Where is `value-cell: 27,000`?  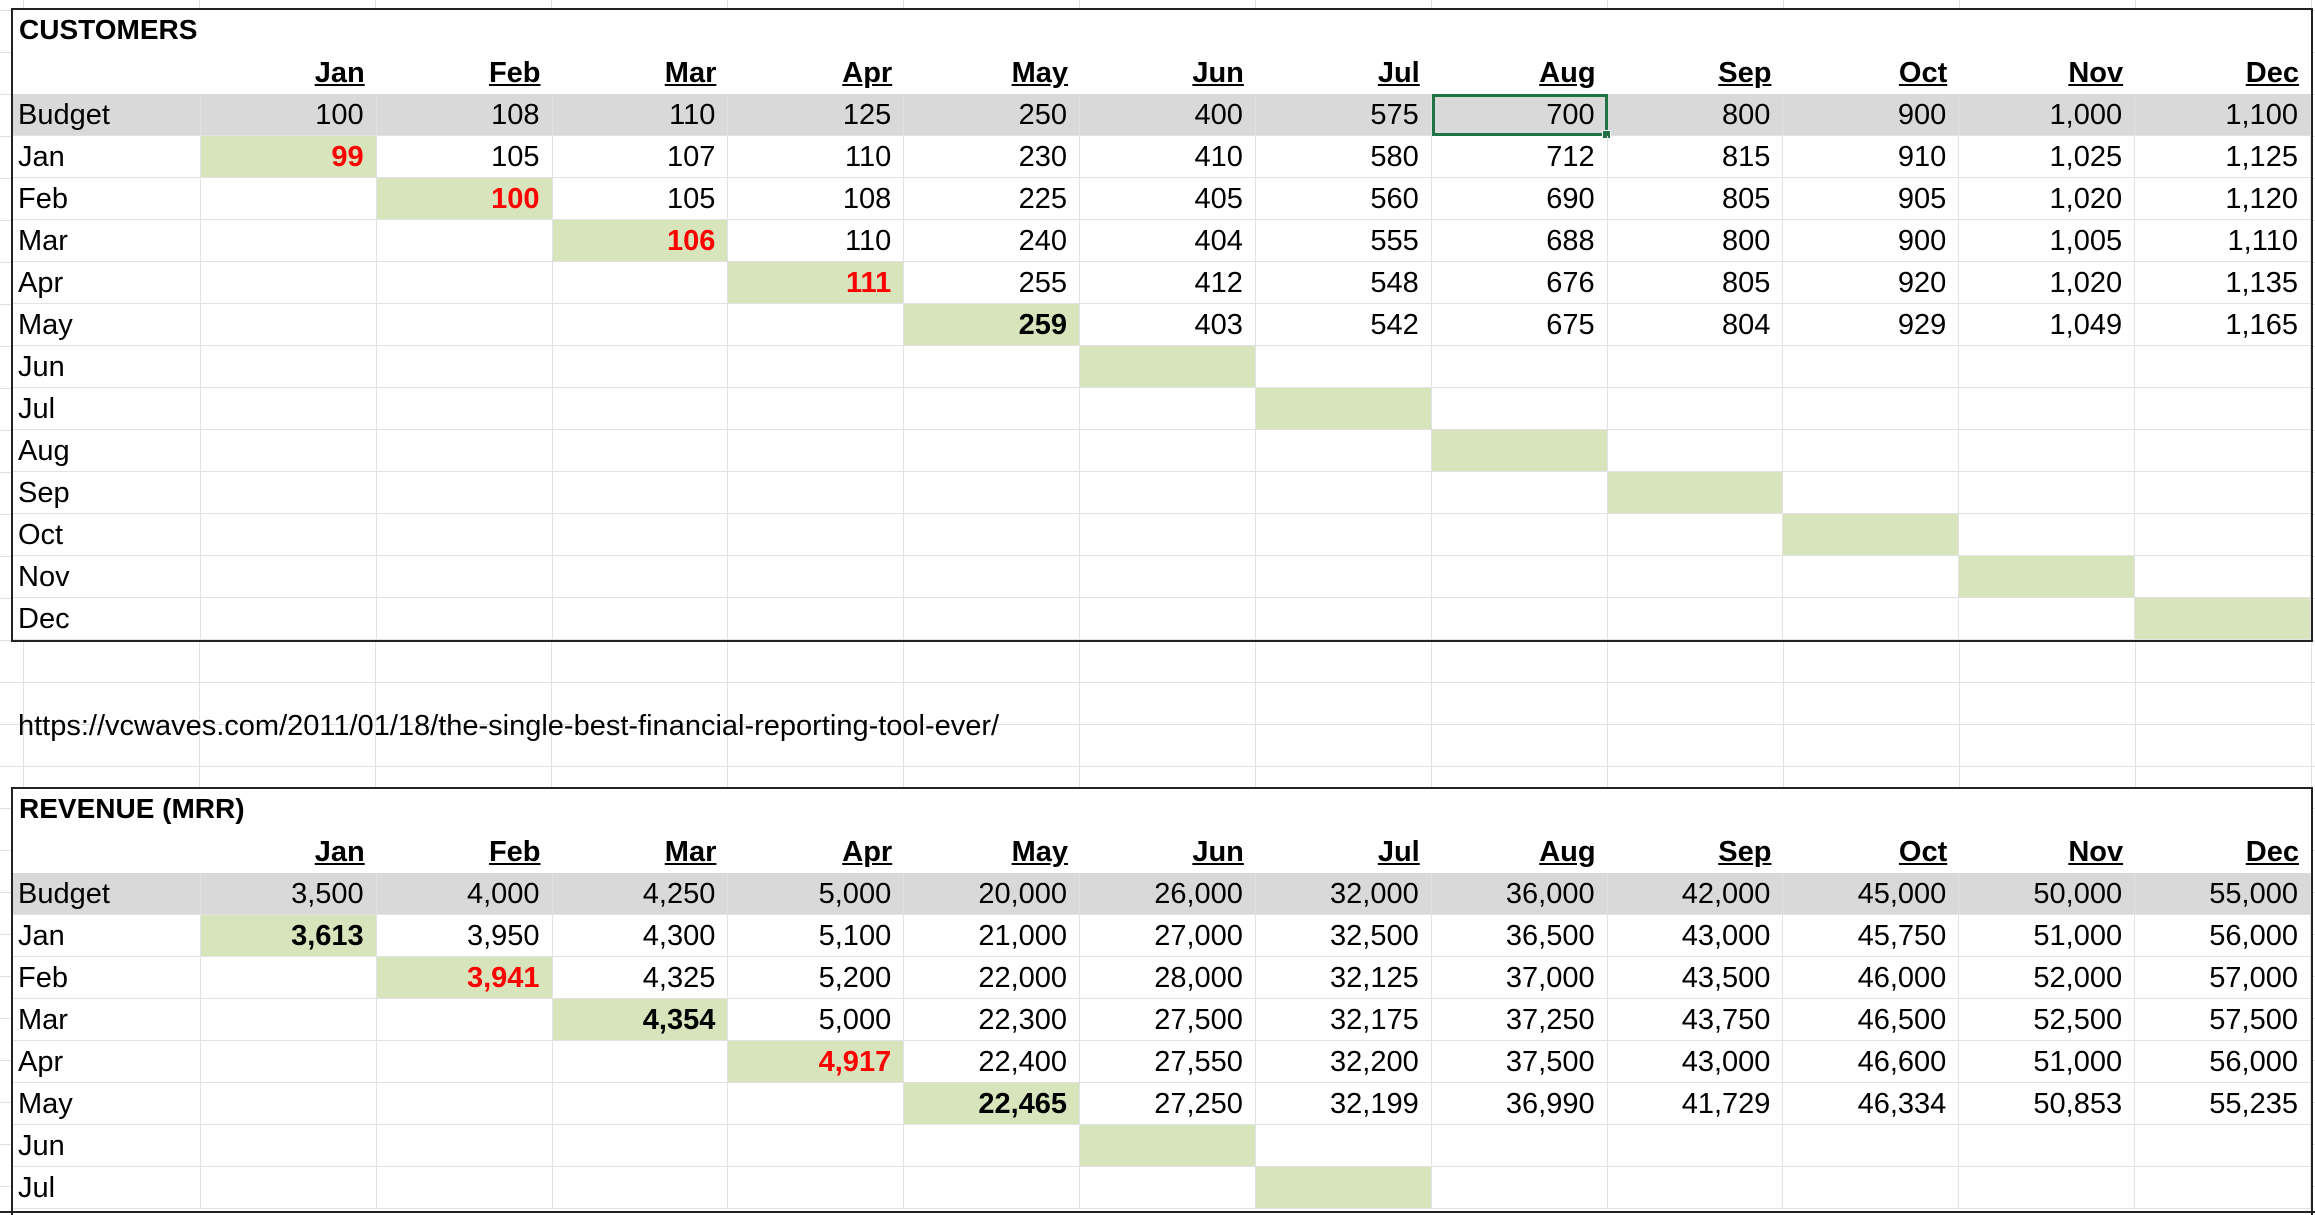
value-cell: 27,000 is located at coordinates (1168, 936).